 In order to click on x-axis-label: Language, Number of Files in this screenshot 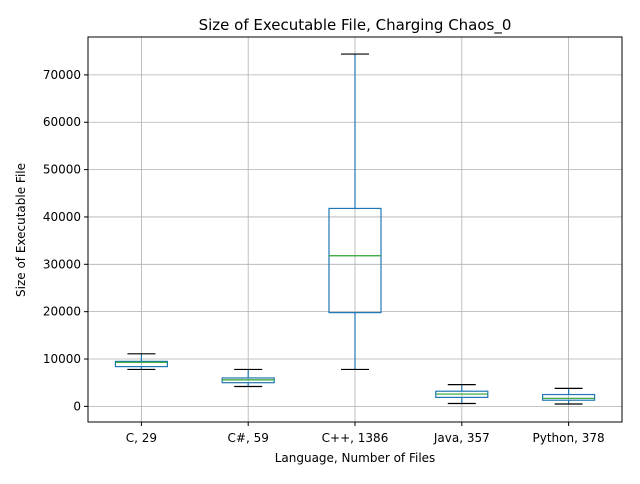, I will do `click(355, 458)`.